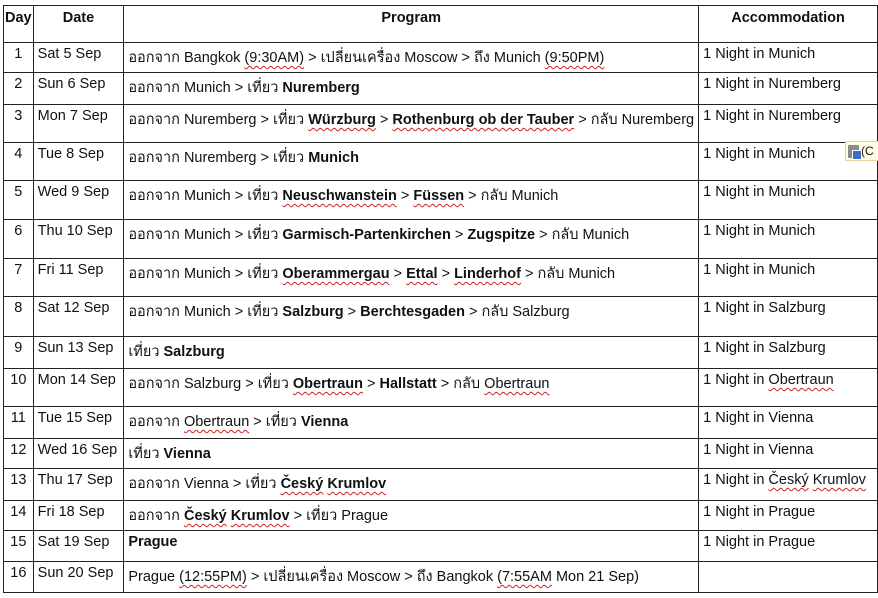 This screenshot has width=878, height=598. Describe the element at coordinates (18, 57) in the screenshot. I see `day-cell: 1` at that location.